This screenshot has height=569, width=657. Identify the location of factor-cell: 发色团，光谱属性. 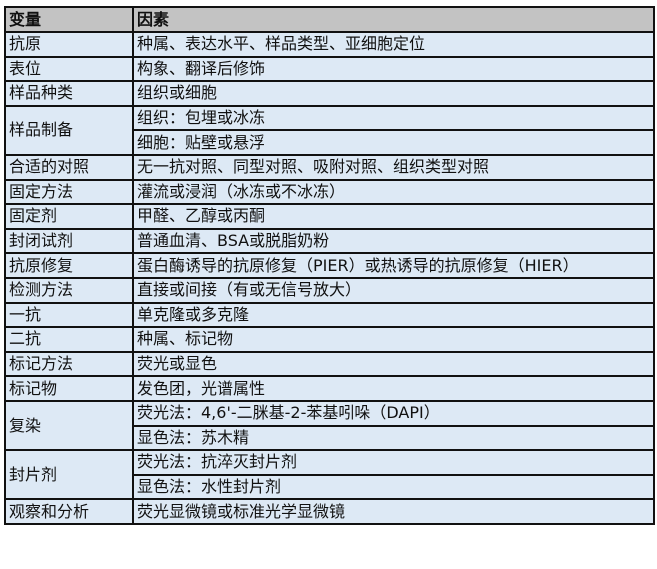
(393, 388).